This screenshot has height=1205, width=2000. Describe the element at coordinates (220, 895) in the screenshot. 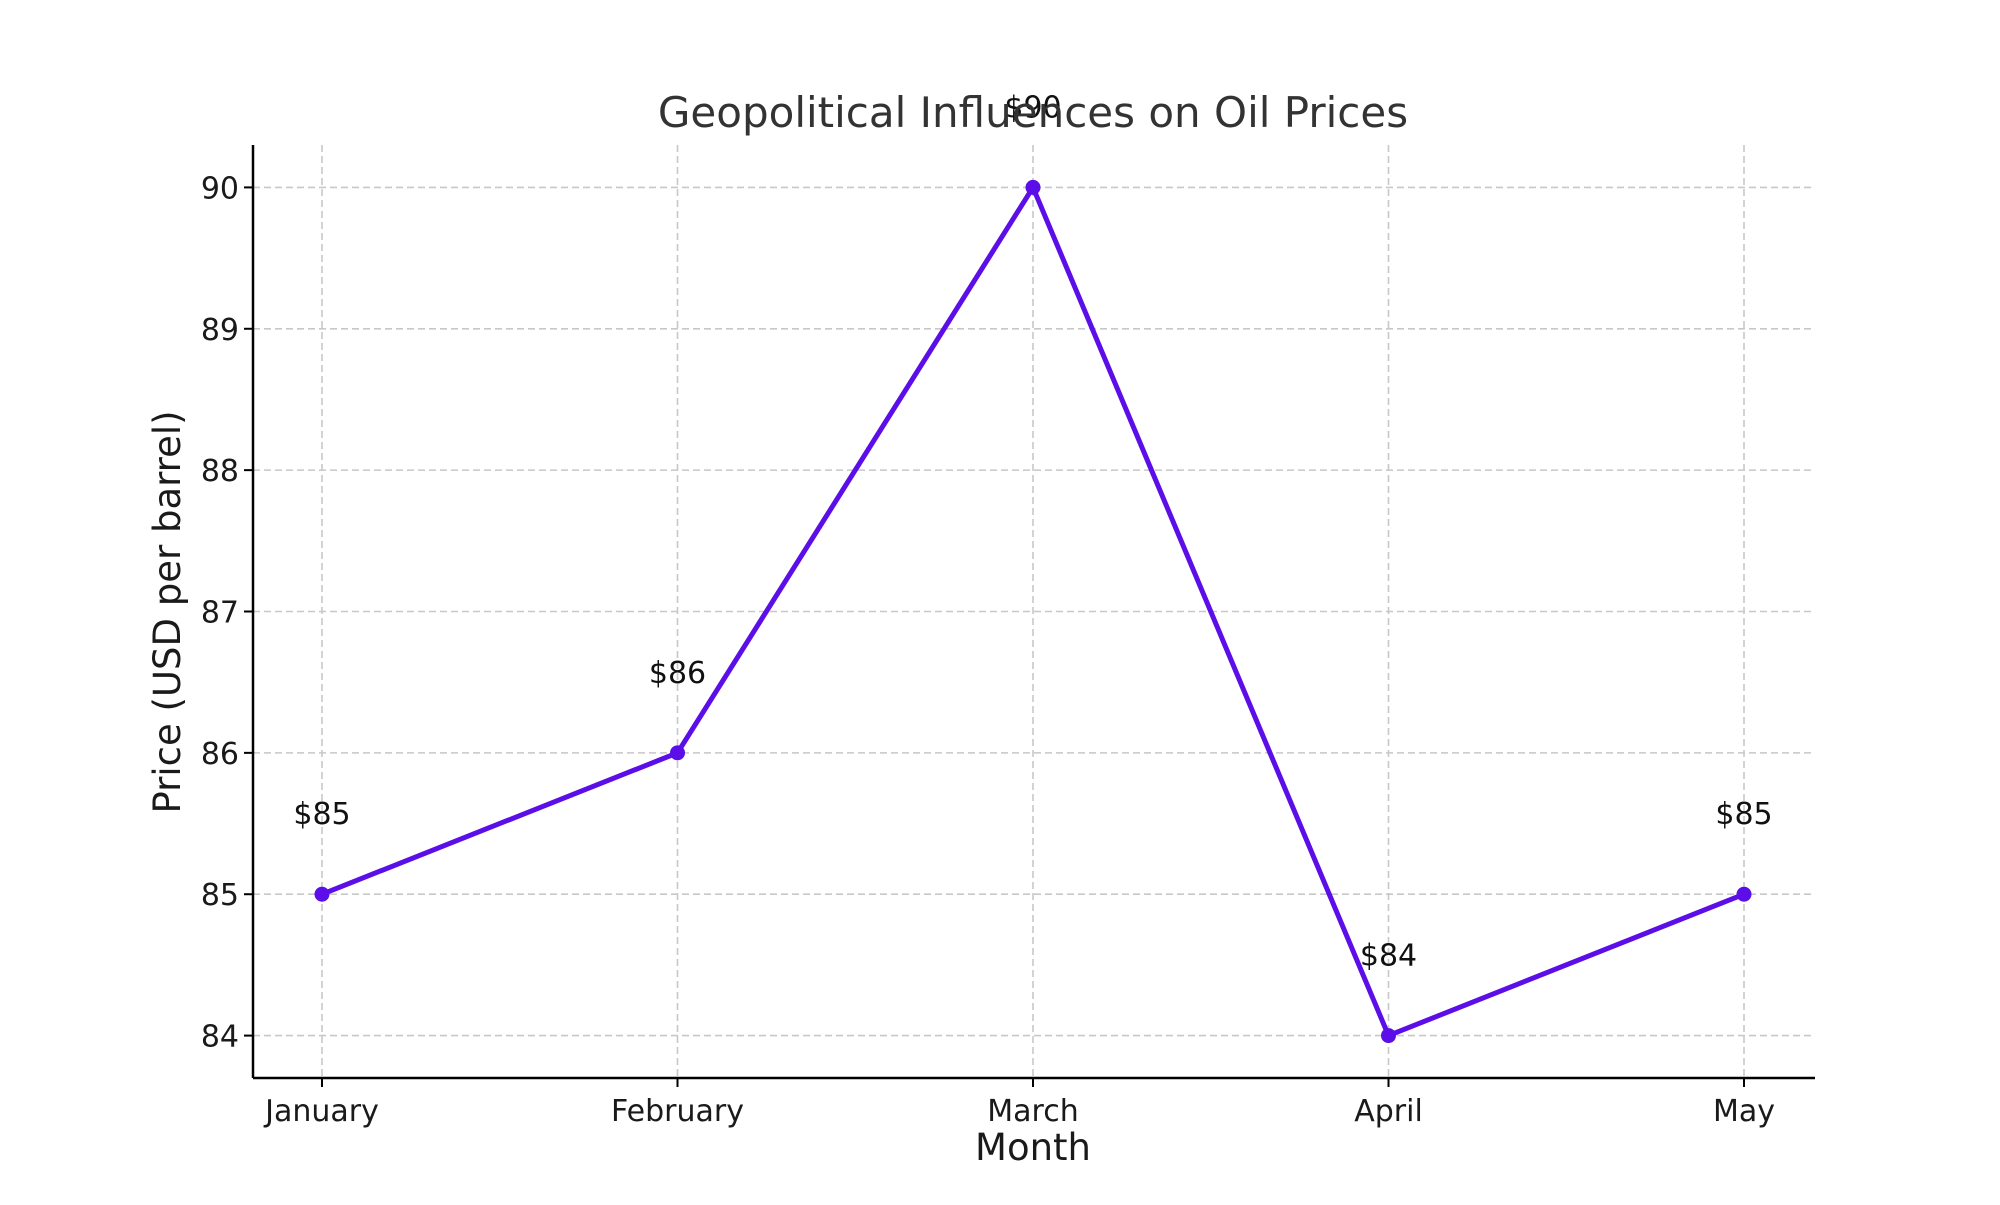

I see `y-tick-label: 85` at that location.